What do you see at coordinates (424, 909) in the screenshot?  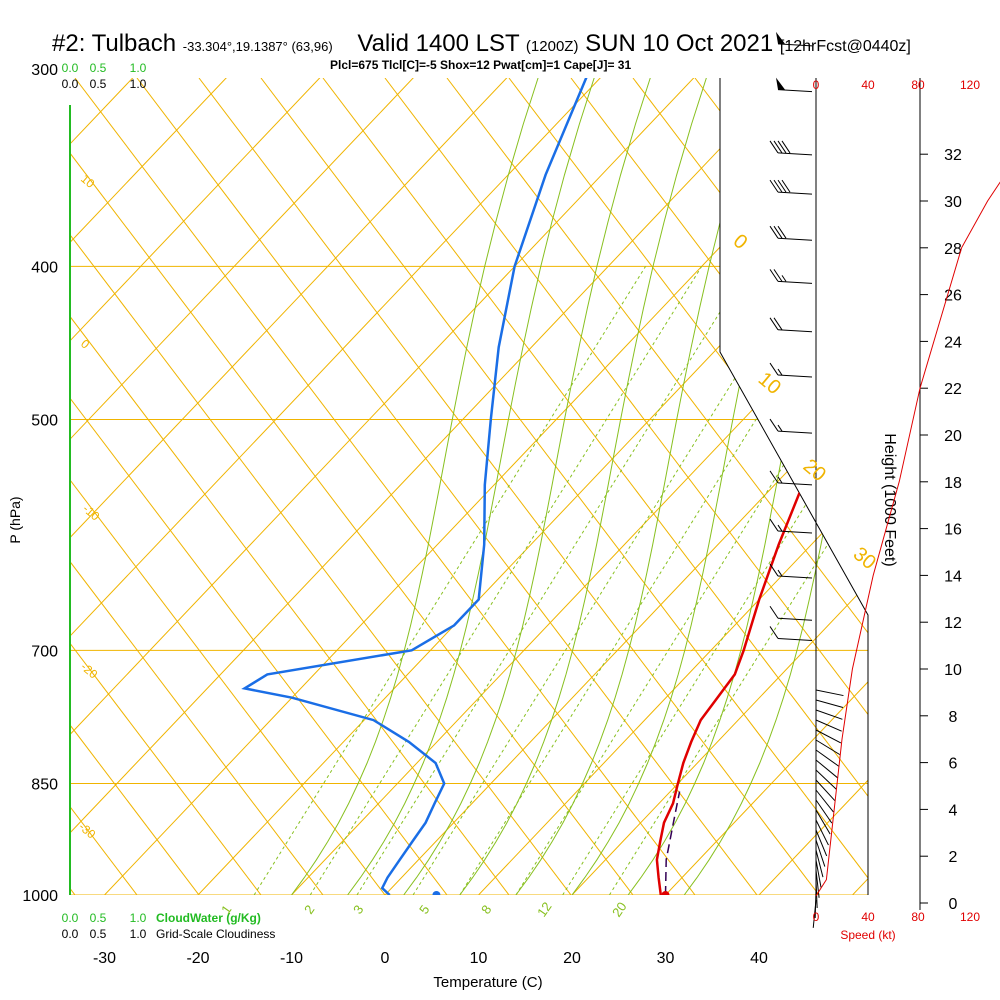 I see `mixing-ratio-label: 5` at bounding box center [424, 909].